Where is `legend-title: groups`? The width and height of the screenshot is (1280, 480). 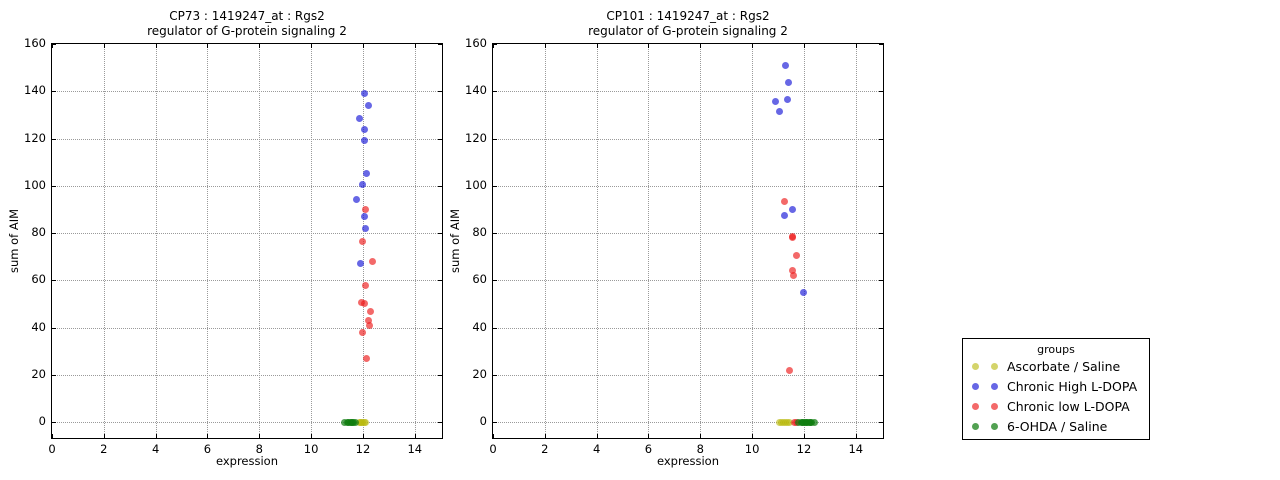 legend-title: groups is located at coordinates (1056, 349).